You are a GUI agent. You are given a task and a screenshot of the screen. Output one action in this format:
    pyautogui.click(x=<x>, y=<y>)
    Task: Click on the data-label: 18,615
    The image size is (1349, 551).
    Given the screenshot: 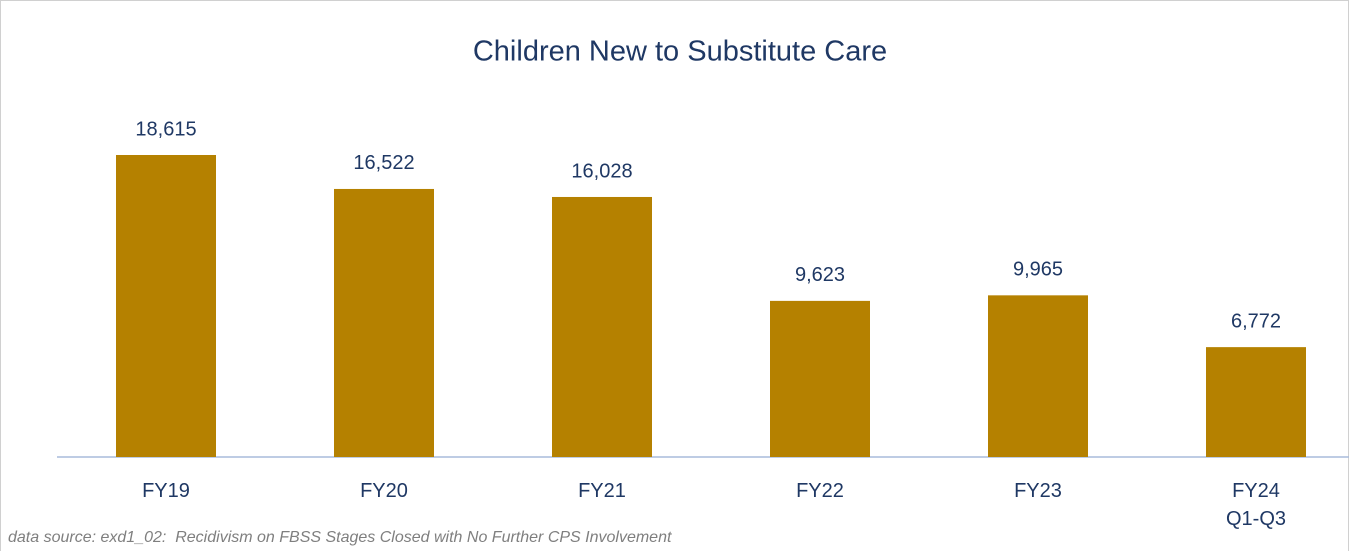 What is the action you would take?
    pyautogui.click(x=165, y=129)
    